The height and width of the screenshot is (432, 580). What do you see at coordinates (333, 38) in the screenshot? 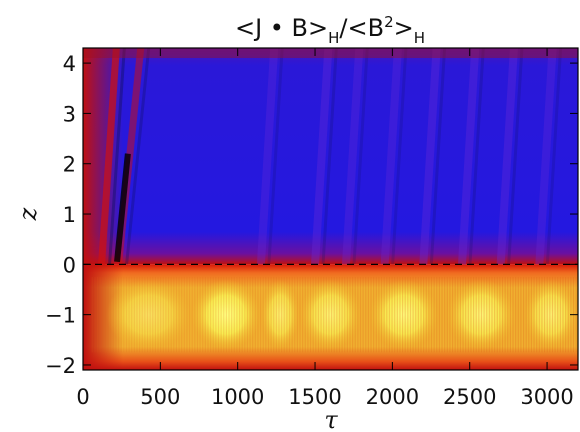
I see `title-sub-1: H` at bounding box center [333, 38].